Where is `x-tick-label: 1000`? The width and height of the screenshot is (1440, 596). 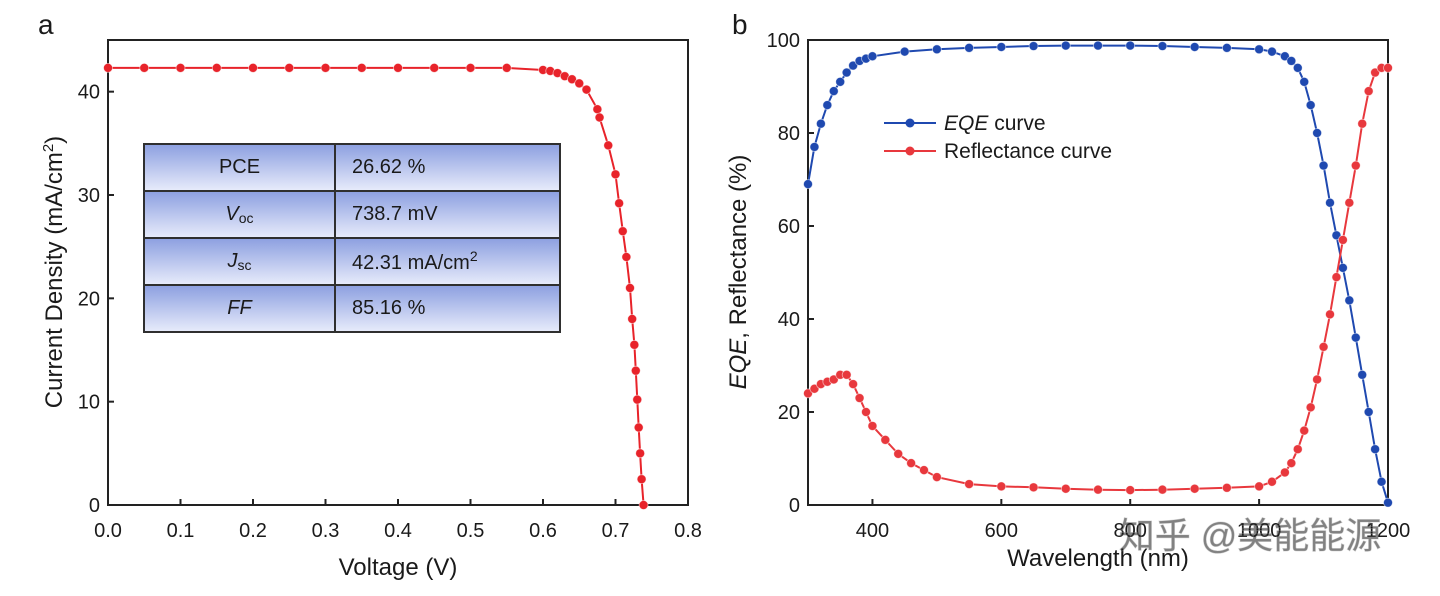
x-tick-label: 1000 is located at coordinates (1259, 531).